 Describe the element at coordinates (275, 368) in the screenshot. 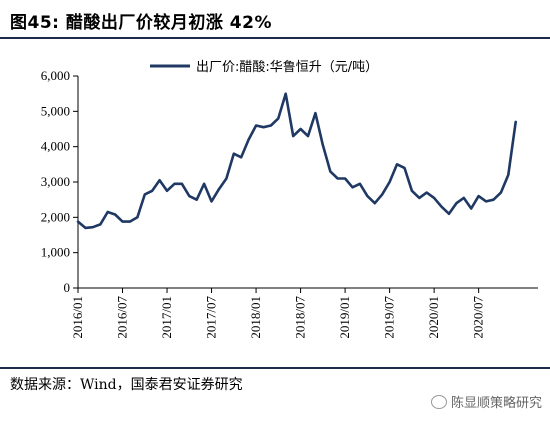

I see `bottom-rule` at that location.